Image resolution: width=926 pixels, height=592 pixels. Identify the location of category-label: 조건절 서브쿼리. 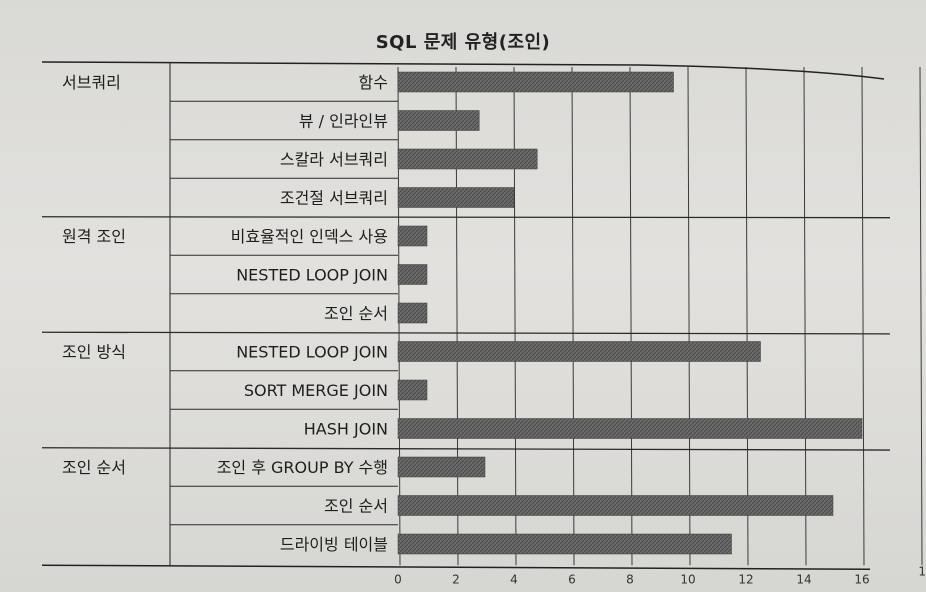
(334, 198).